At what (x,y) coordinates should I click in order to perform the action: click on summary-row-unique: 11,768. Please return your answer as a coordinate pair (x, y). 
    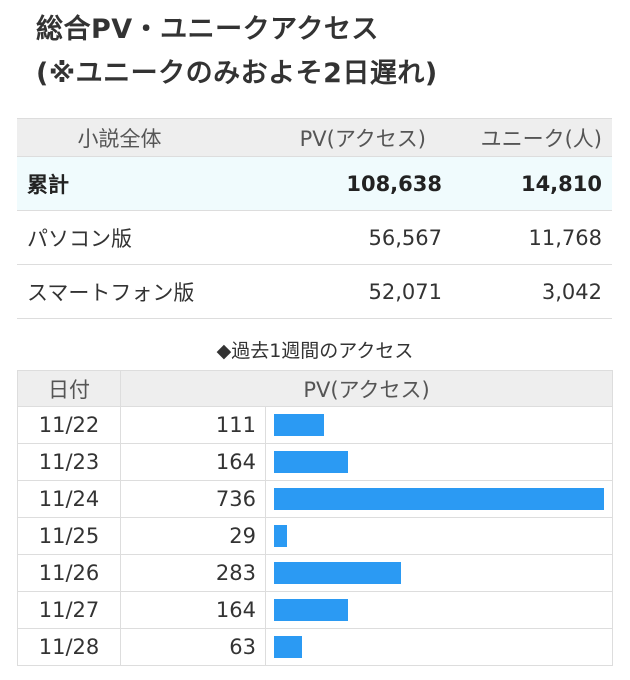
    Looking at the image, I should click on (527, 237).